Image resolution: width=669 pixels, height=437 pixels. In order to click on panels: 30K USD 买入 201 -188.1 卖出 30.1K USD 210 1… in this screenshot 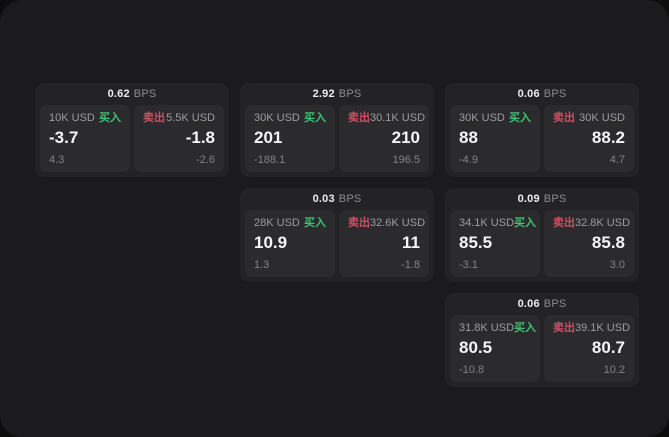, I will do `click(337, 138)`.